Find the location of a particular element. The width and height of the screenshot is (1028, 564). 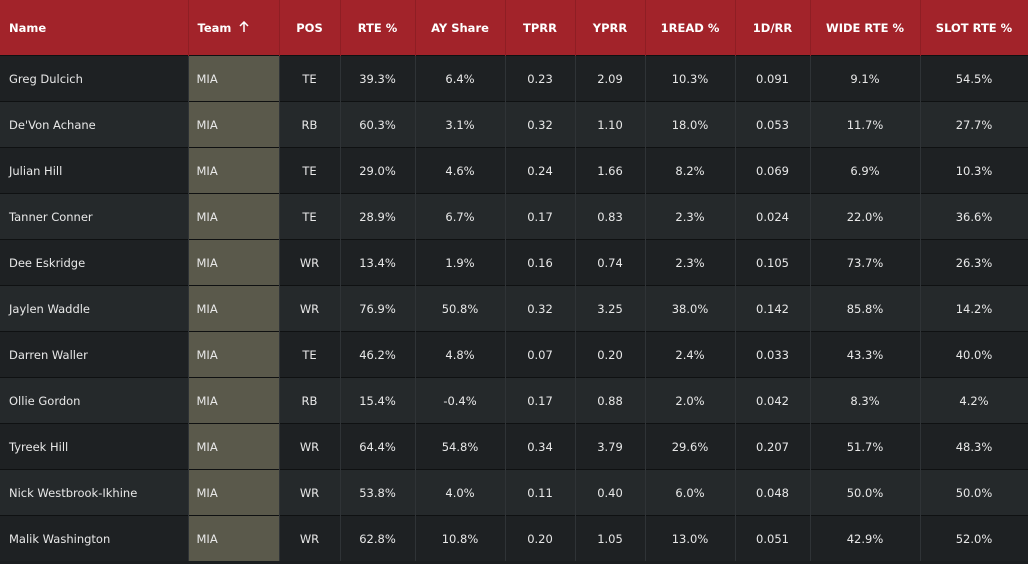

stat-cell: 54.8% is located at coordinates (460, 446).